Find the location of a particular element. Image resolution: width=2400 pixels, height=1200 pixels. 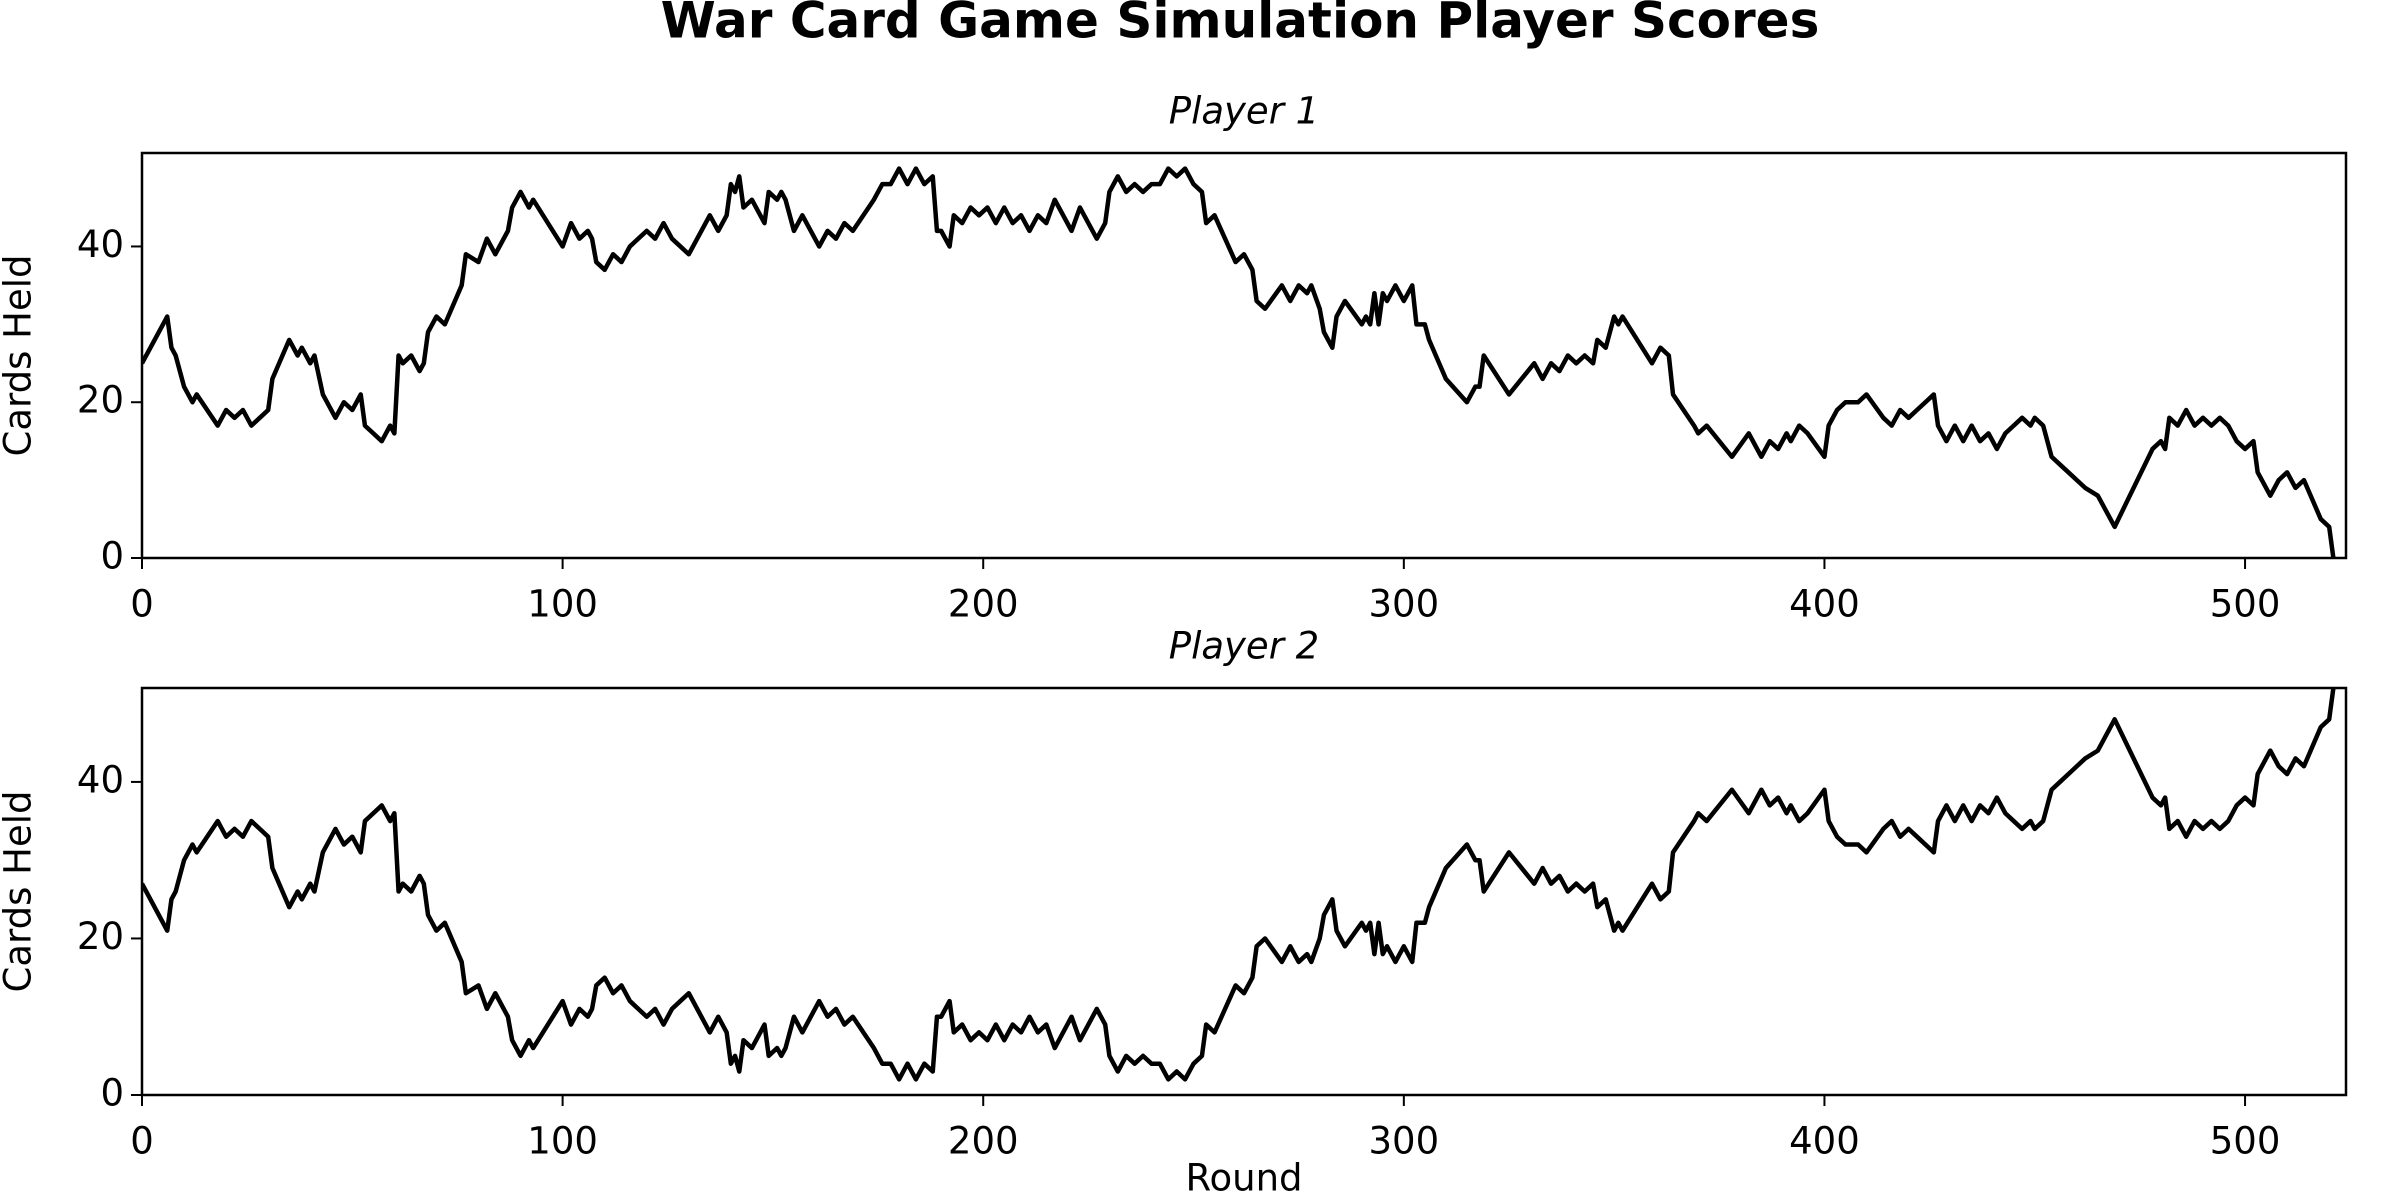

figure-title: War Card Game Simulation Player Scores is located at coordinates (1240, 25).